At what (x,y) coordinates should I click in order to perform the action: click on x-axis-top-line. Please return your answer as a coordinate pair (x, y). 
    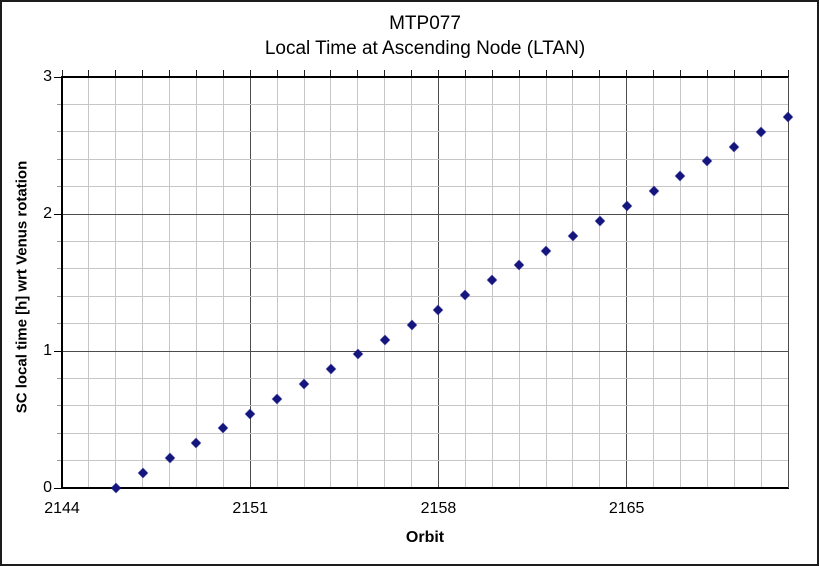
    Looking at the image, I should click on (425, 77).